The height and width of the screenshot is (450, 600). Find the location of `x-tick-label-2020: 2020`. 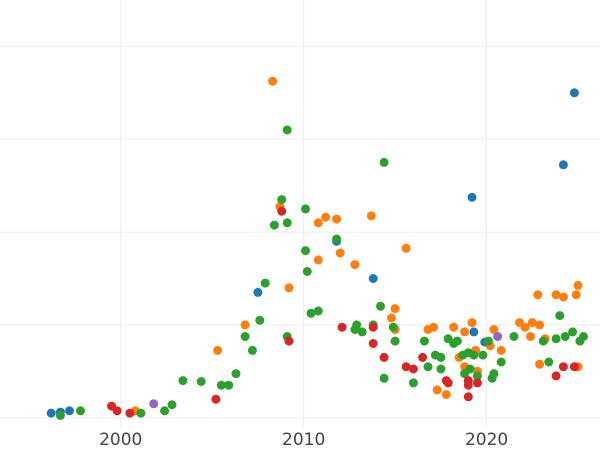

x-tick-label-2020: 2020 is located at coordinates (486, 440).